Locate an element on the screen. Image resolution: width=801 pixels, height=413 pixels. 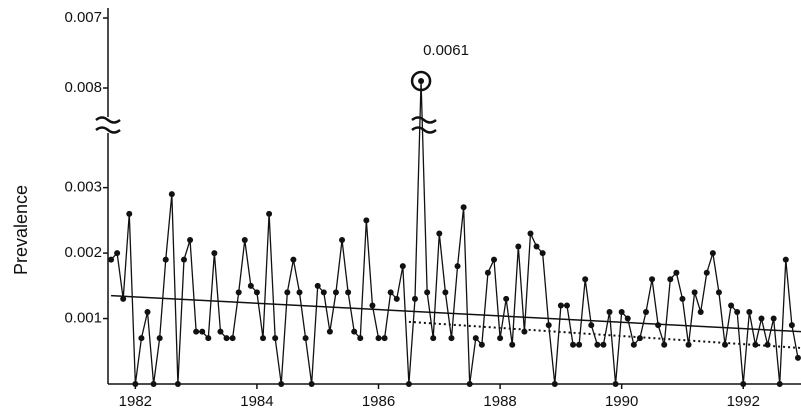
x-tick-label: 1982 is located at coordinates (135, 401).